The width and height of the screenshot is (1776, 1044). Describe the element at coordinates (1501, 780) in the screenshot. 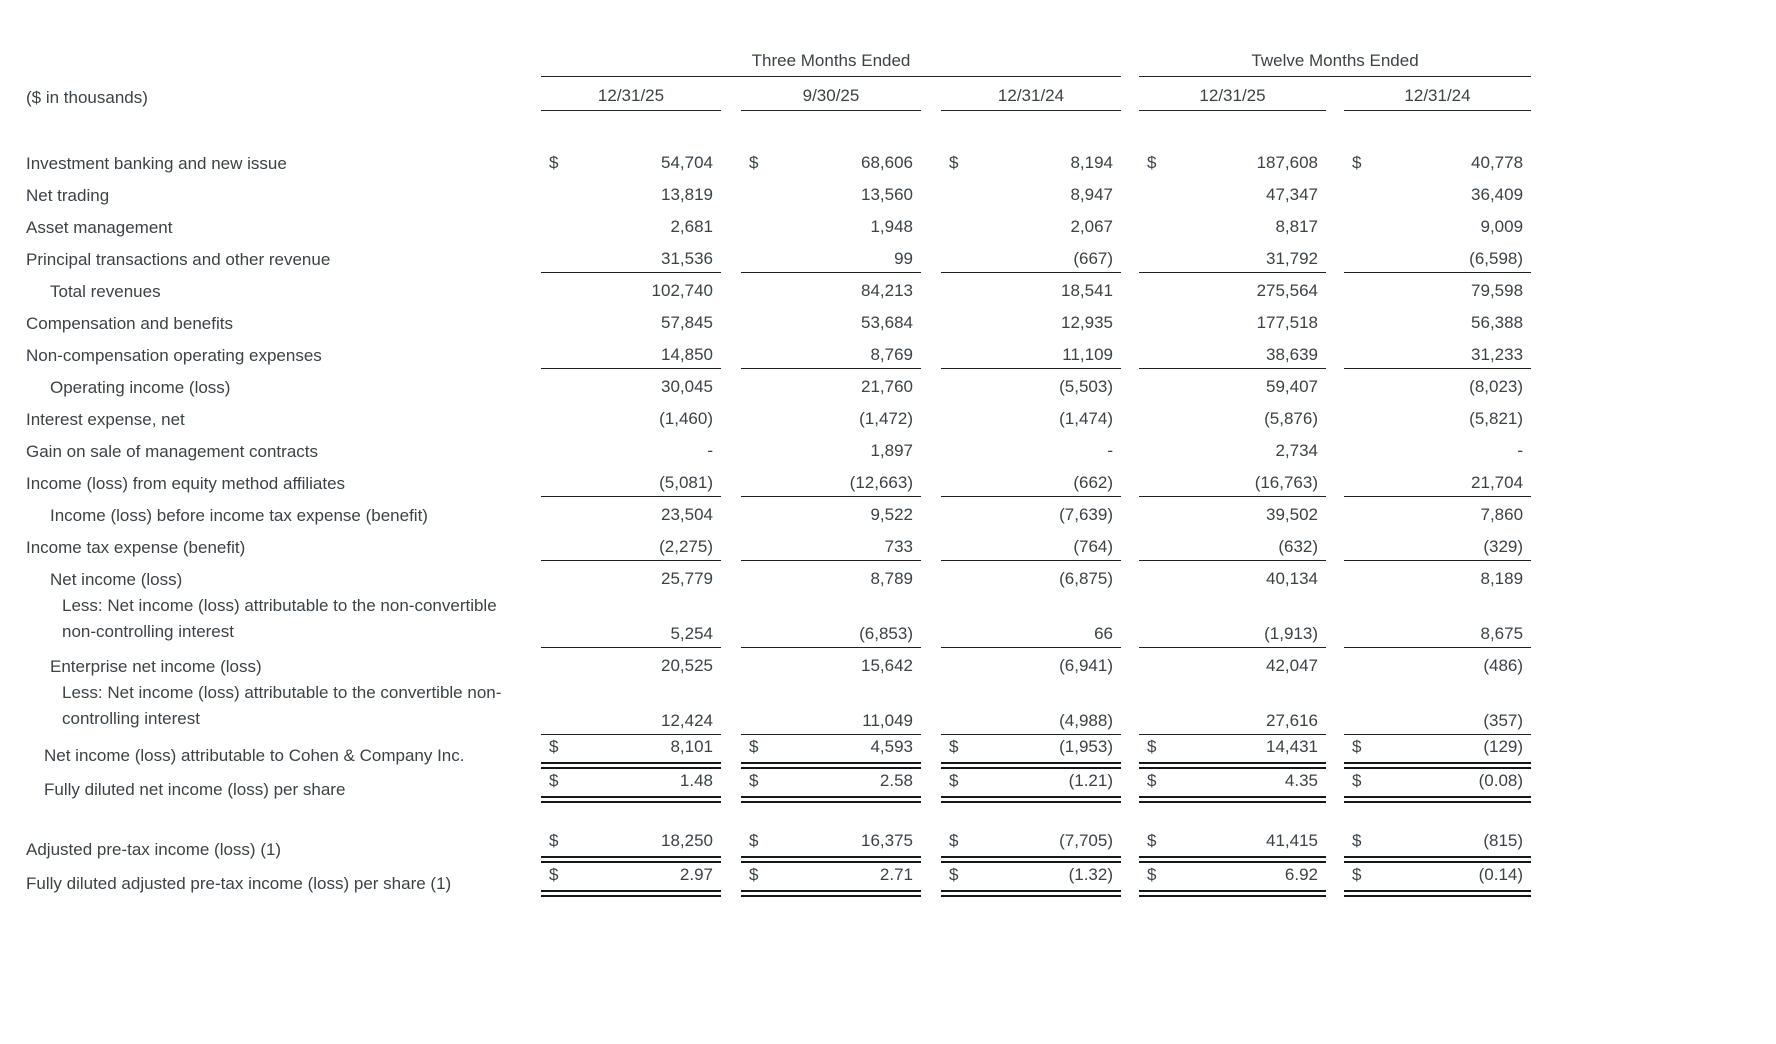

I see `cell-value: (0.08)` at that location.